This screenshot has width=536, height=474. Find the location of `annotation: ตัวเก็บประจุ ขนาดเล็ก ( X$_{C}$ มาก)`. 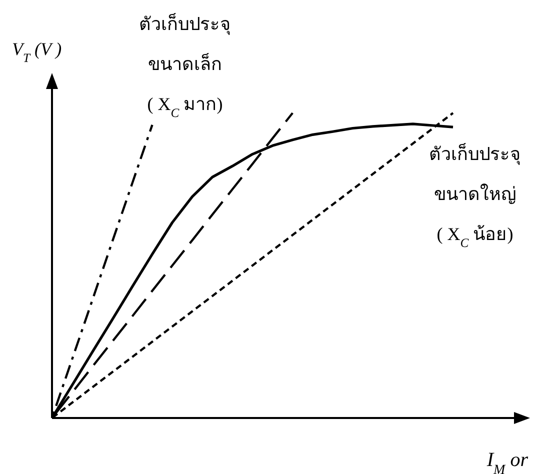

annotation: ตัวเก็บประจุ ขนาดเล็ก ( X$_{C}$ มาก) is located at coordinates (185, 66).